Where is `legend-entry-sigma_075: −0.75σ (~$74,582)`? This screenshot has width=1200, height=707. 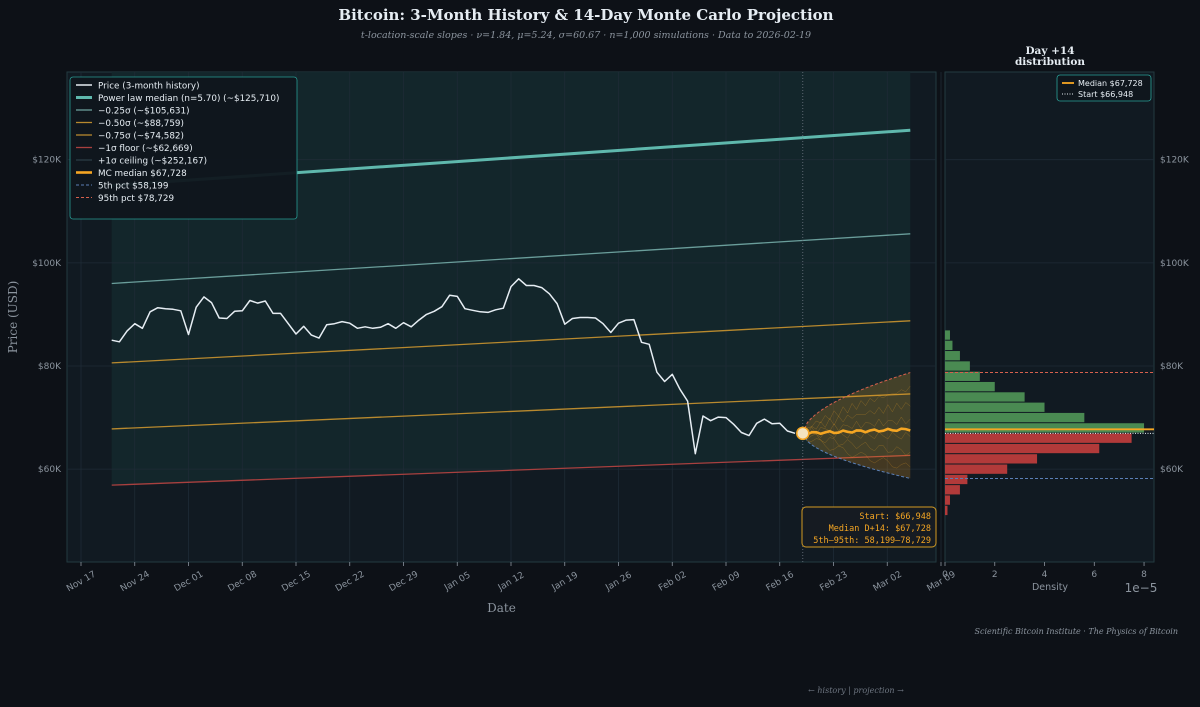 legend-entry-sigma_075: −0.75σ (~$74,582) is located at coordinates (141, 137).